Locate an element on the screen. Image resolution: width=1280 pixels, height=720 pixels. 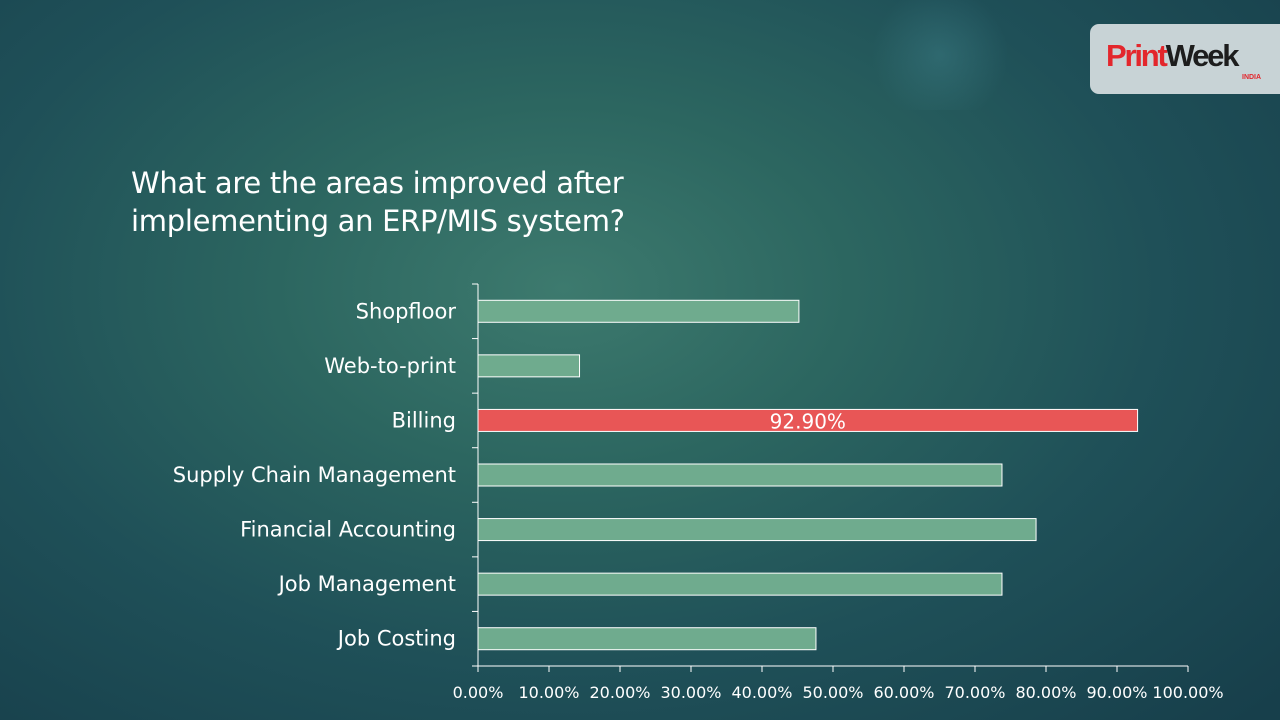
category-label: Job Management is located at coordinates (366, 584).